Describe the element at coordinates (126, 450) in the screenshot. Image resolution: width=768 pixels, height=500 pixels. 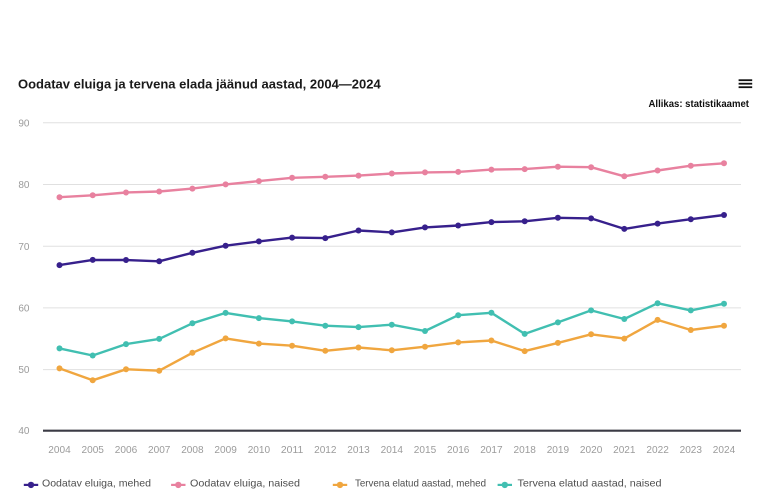
I see `svg-text: 2006` at that location.